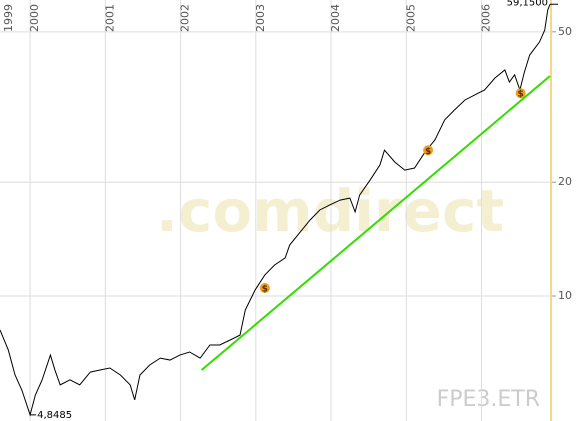 The height and width of the screenshot is (421, 581). I want to click on x-tick-label: 2005, so click(410, 18).